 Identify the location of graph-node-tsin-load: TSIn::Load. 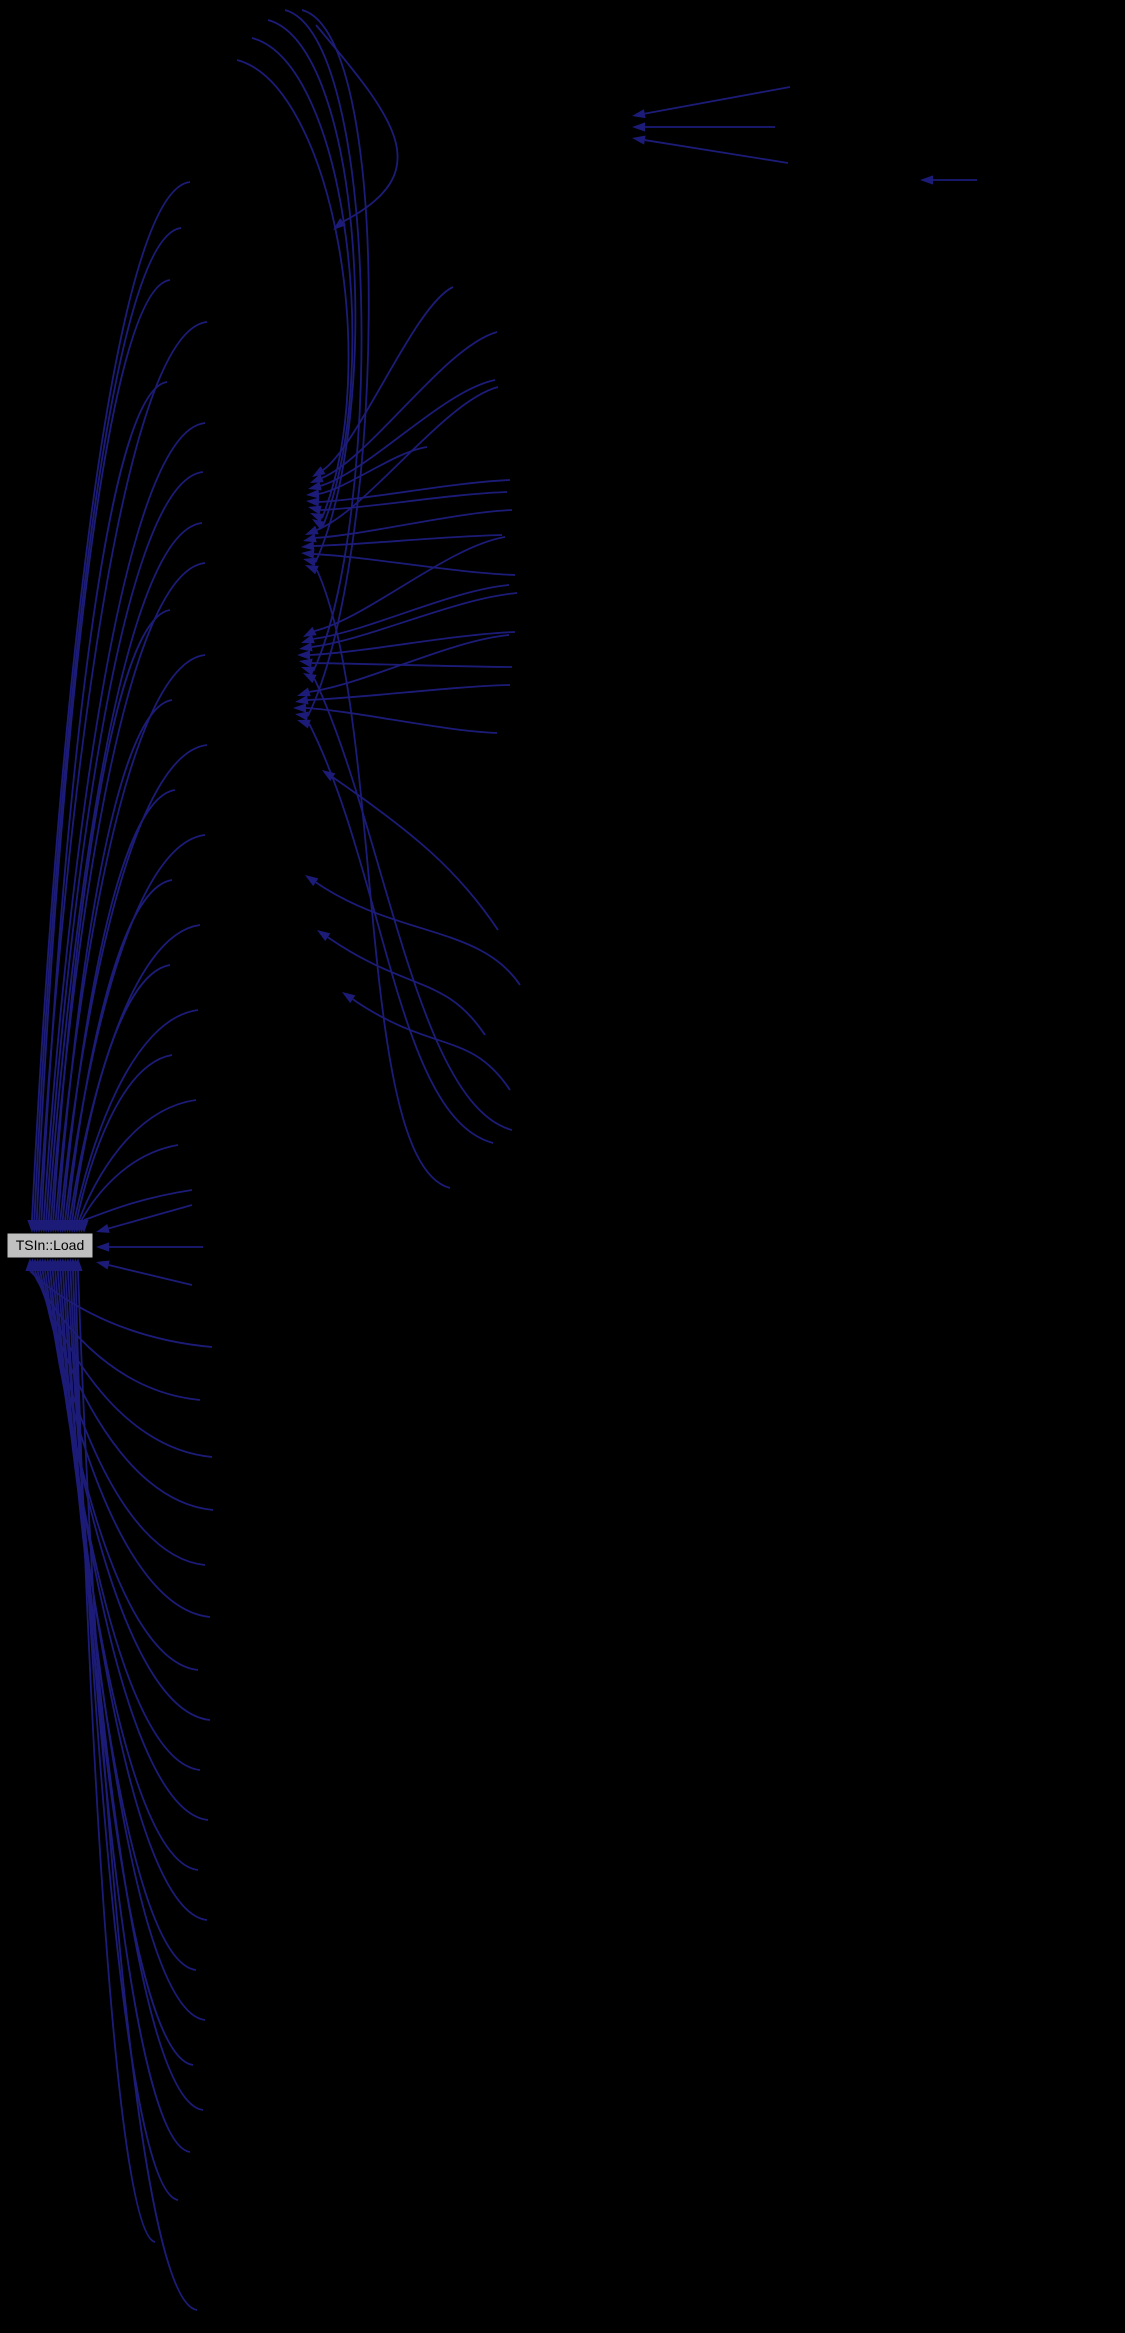
(50, 1245).